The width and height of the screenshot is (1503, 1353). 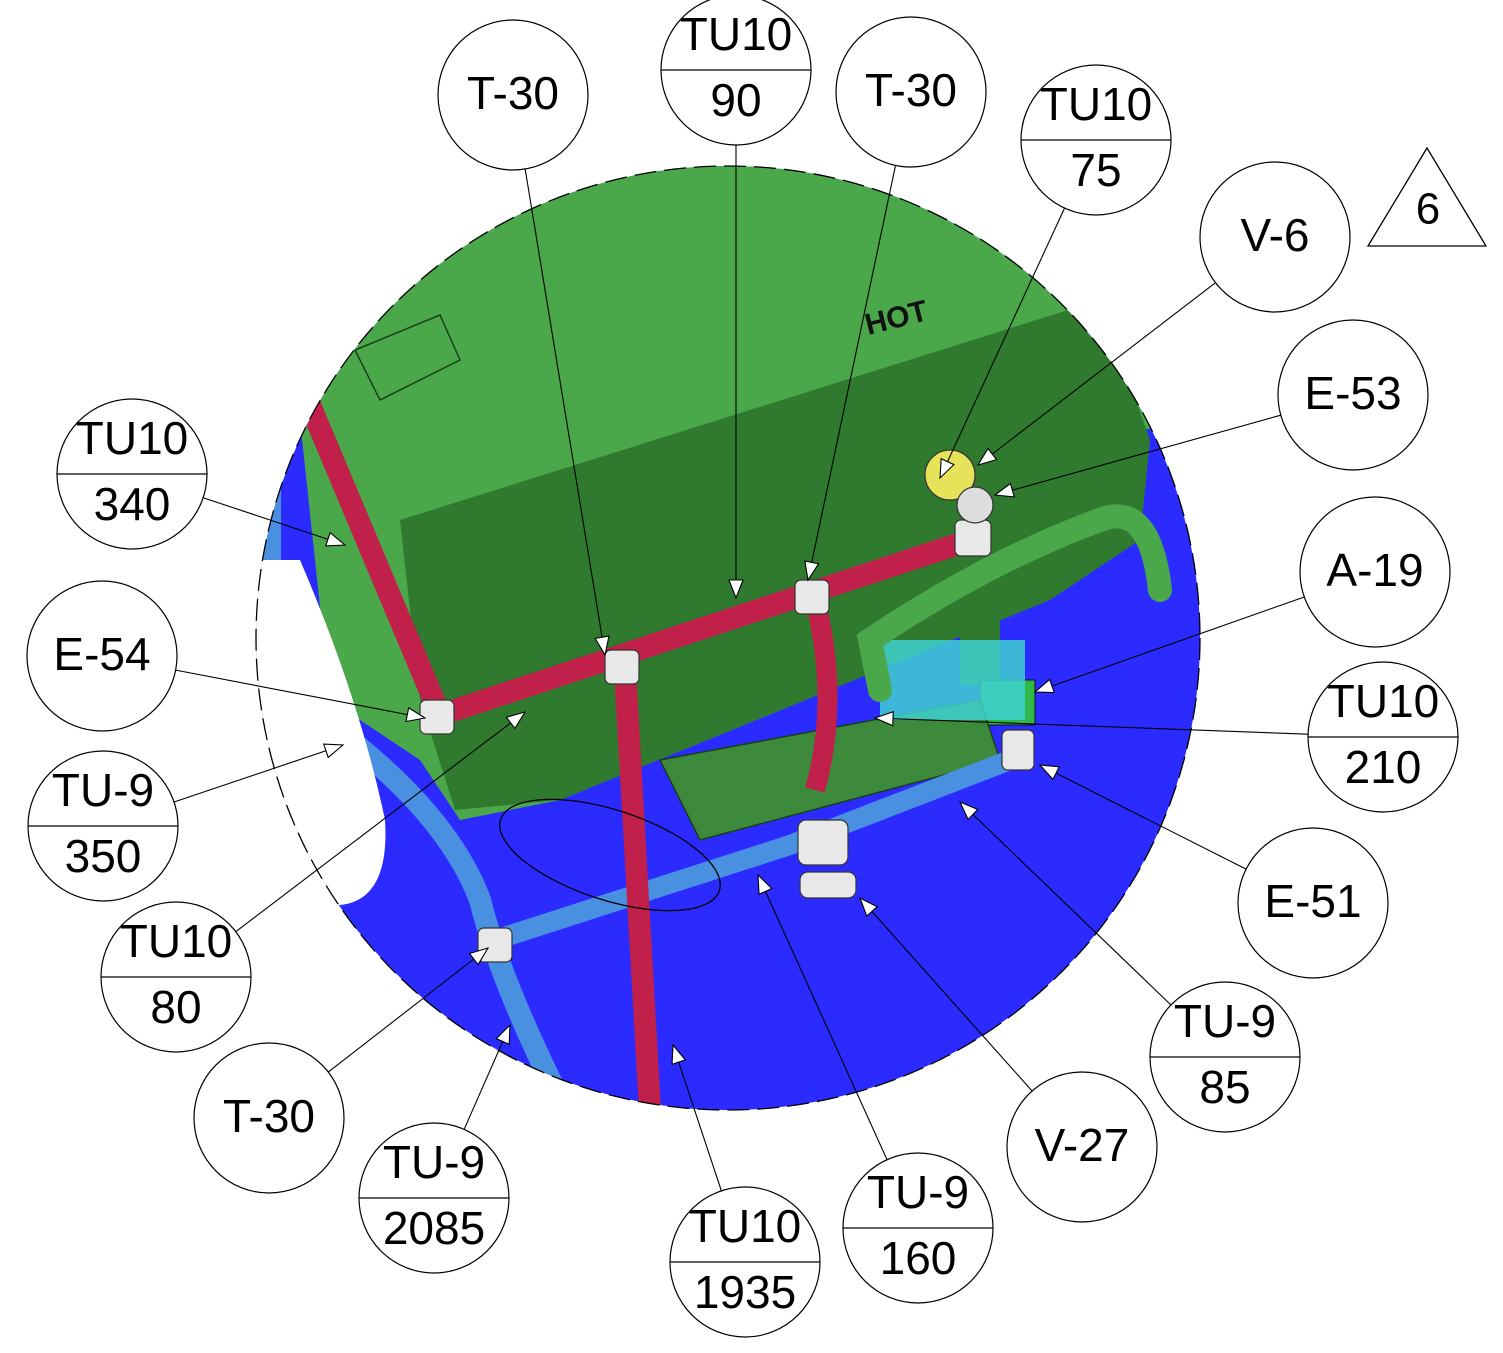 What do you see at coordinates (745, 1262) in the screenshot?
I see `balloon-tu10-1935: TU10 1935` at bounding box center [745, 1262].